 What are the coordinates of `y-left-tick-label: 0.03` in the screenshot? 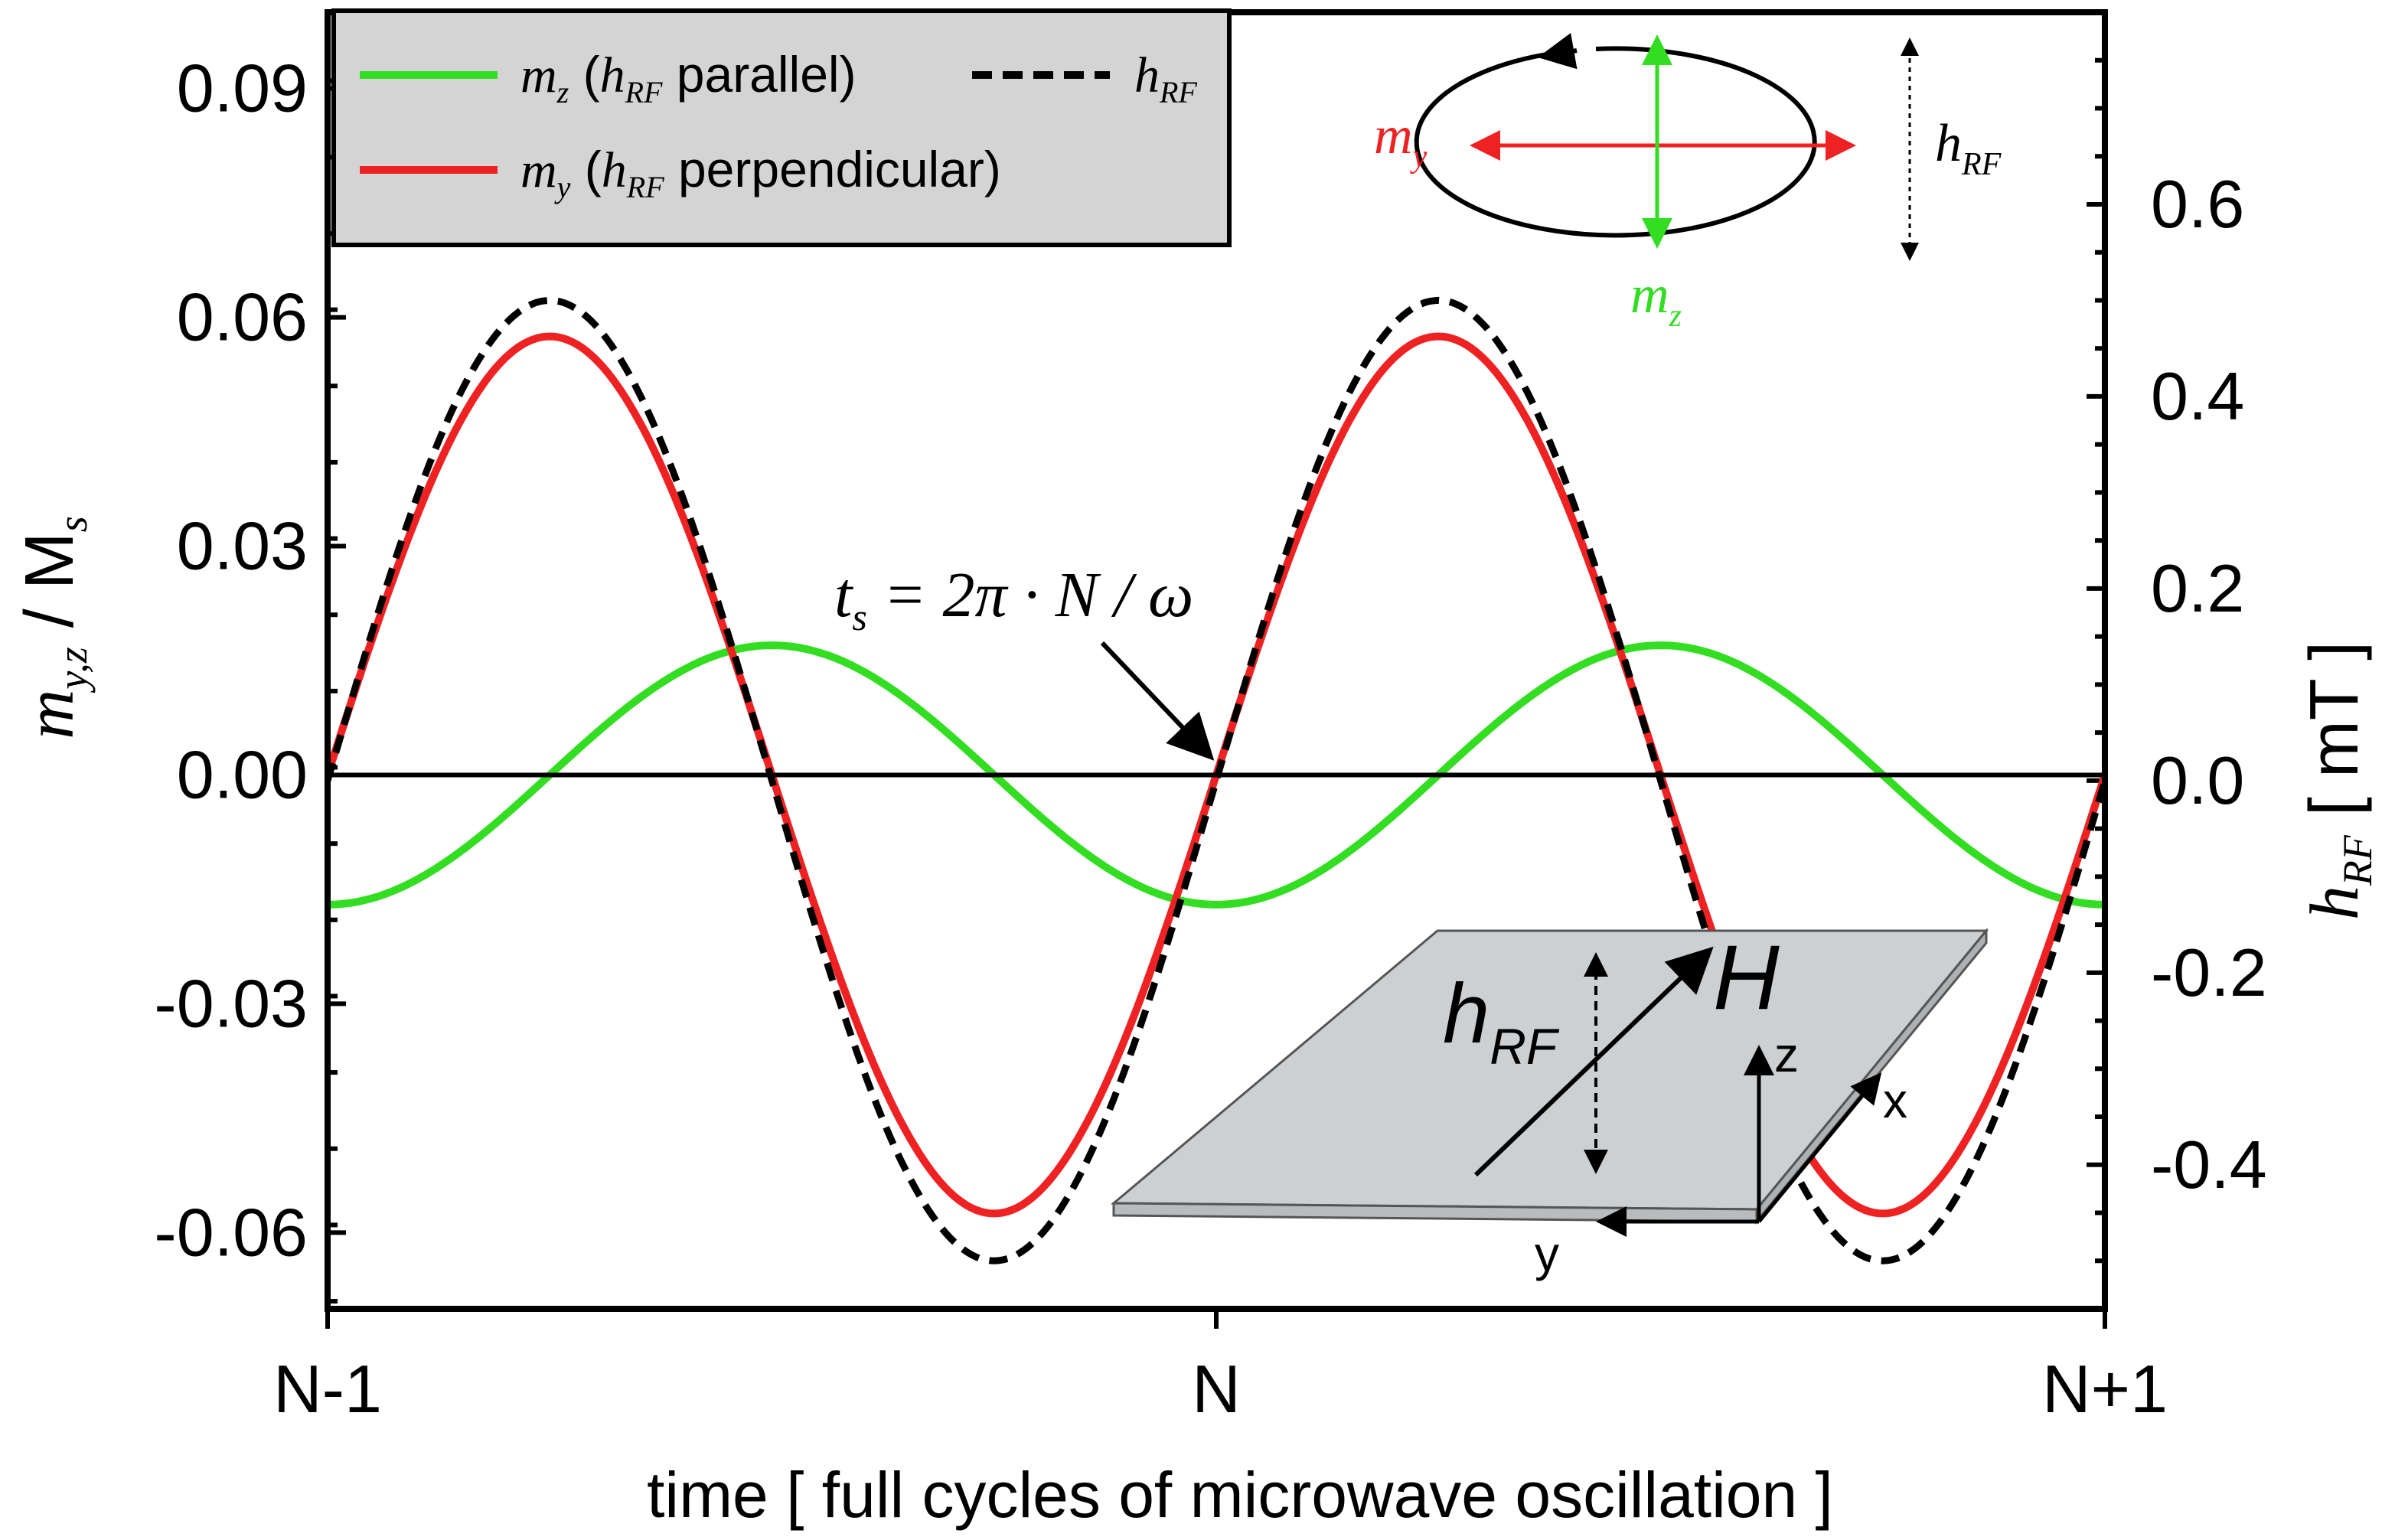 It's located at (242, 546).